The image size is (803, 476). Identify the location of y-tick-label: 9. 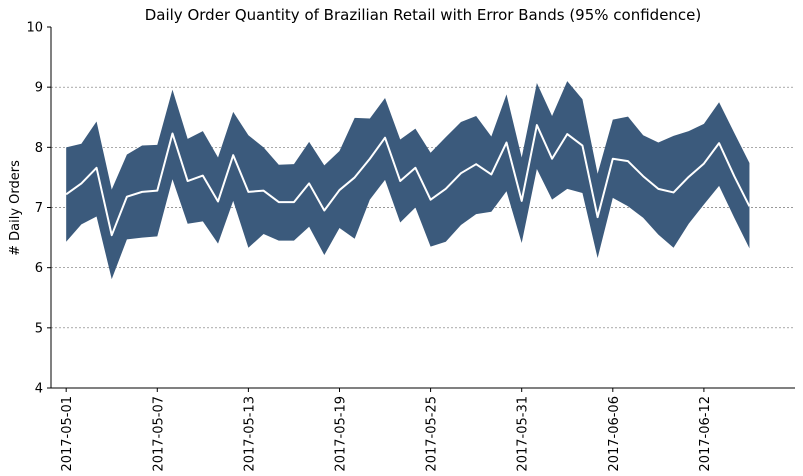
(39, 88).